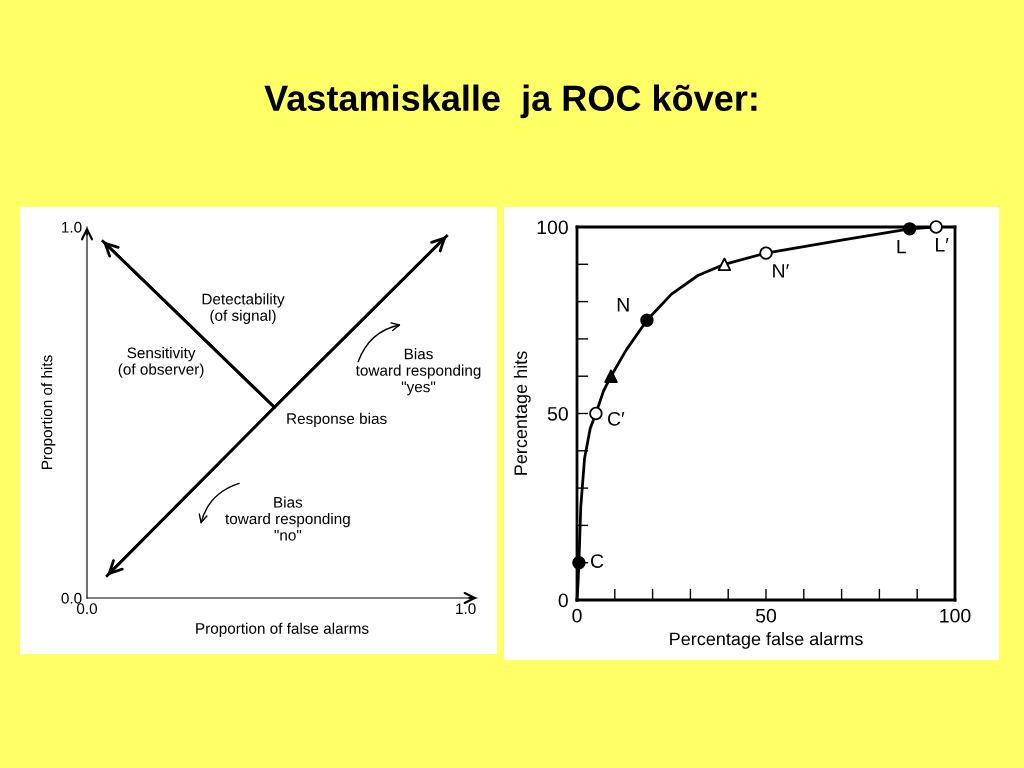 The width and height of the screenshot is (1024, 768). What do you see at coordinates (597, 561) in the screenshot?
I see `annotation: C` at bounding box center [597, 561].